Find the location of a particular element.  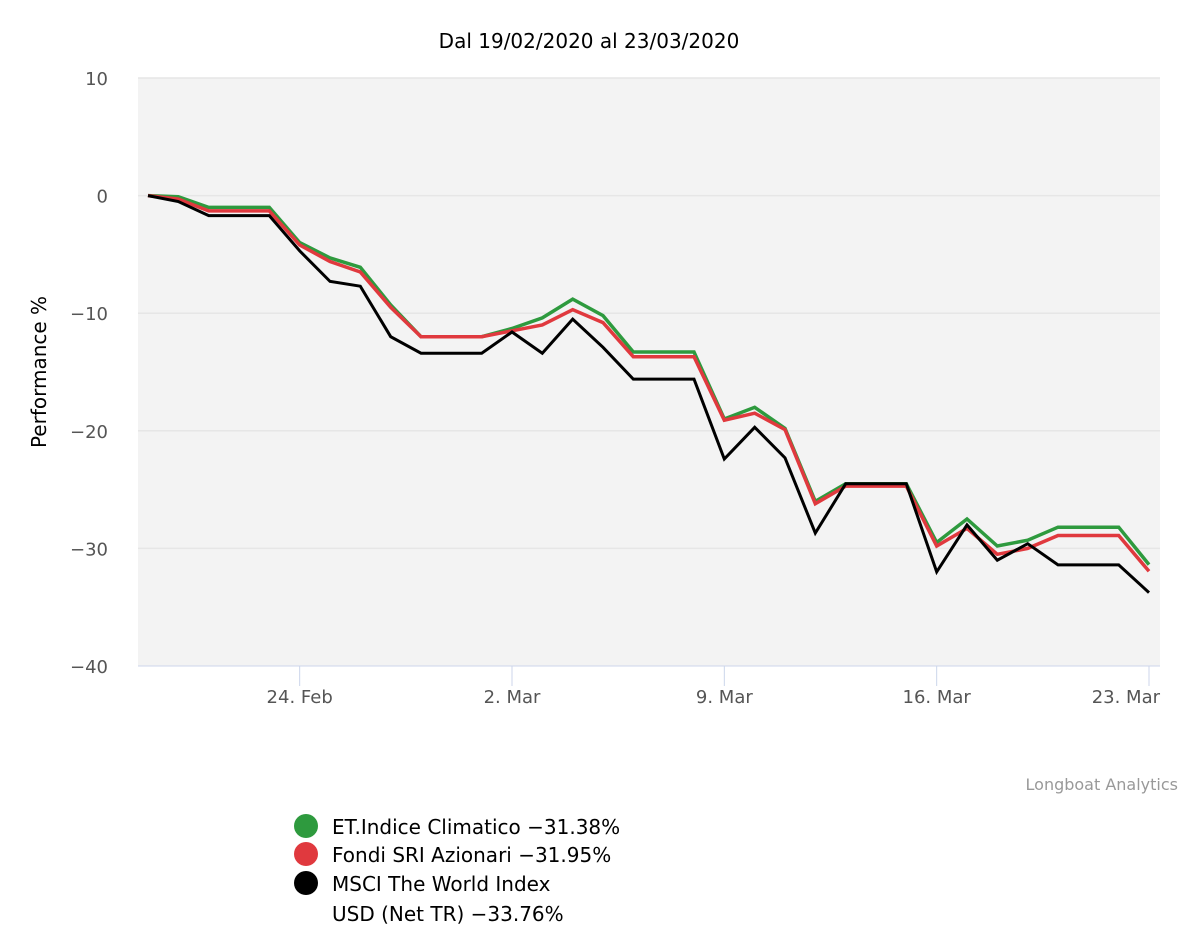

legend-label: MSCI The World Index is located at coordinates (441, 884).